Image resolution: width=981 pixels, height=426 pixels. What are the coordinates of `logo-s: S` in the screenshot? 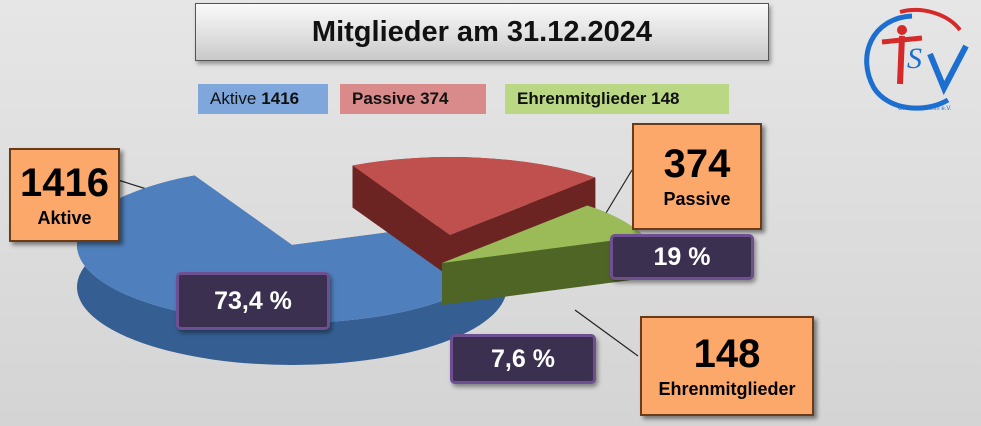 It's located at (914, 58).